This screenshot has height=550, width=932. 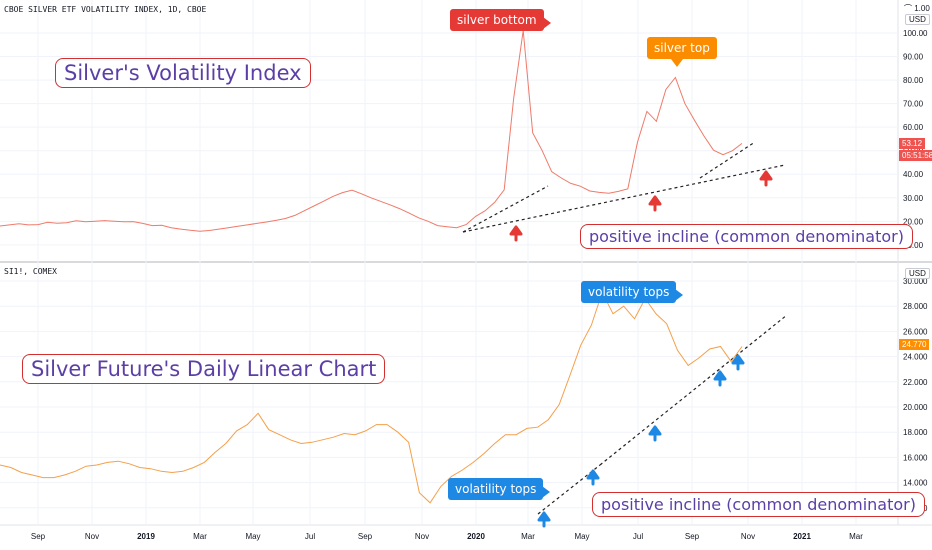 I want to click on x-axis-tick-label: 2020, so click(x=476, y=536).